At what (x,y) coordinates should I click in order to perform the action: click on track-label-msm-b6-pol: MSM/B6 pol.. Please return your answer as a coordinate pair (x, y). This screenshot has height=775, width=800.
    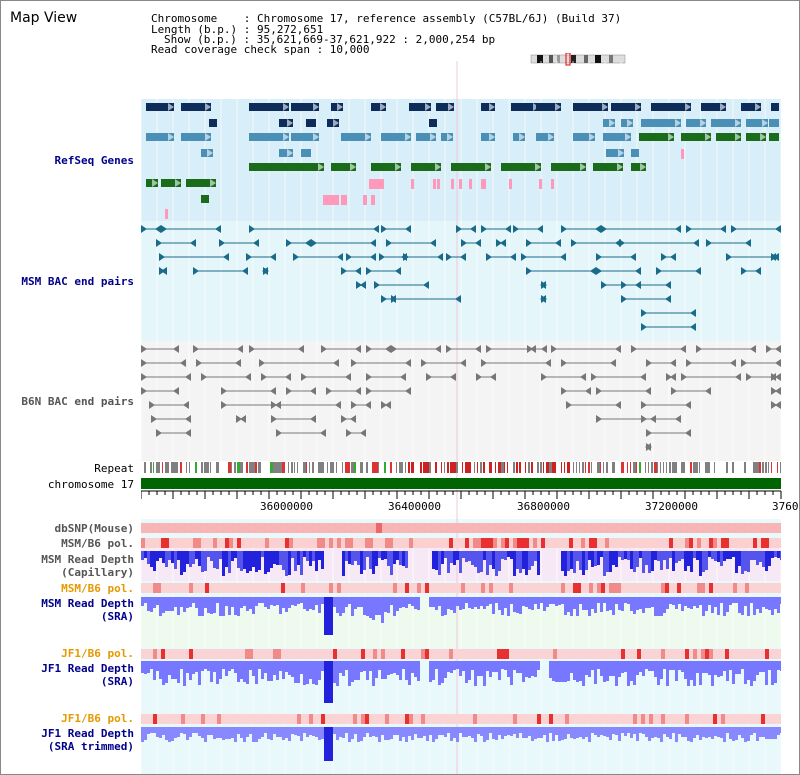
    Looking at the image, I should click on (97, 543).